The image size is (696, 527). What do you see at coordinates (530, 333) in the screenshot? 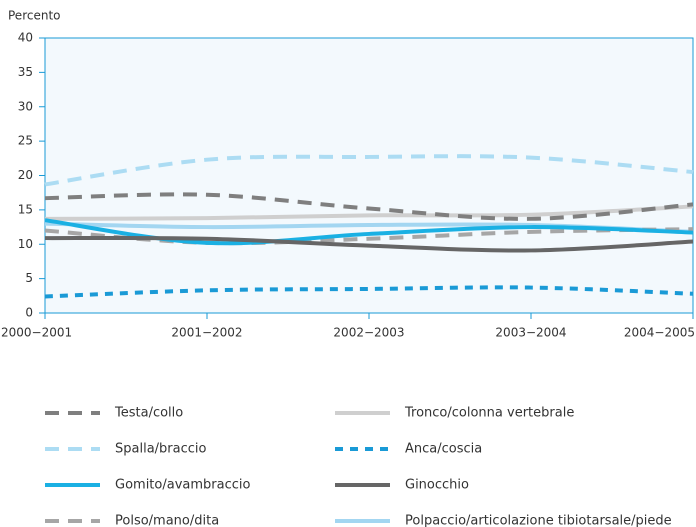
I see `x-tick-label: 2003−2004` at bounding box center [530, 333].